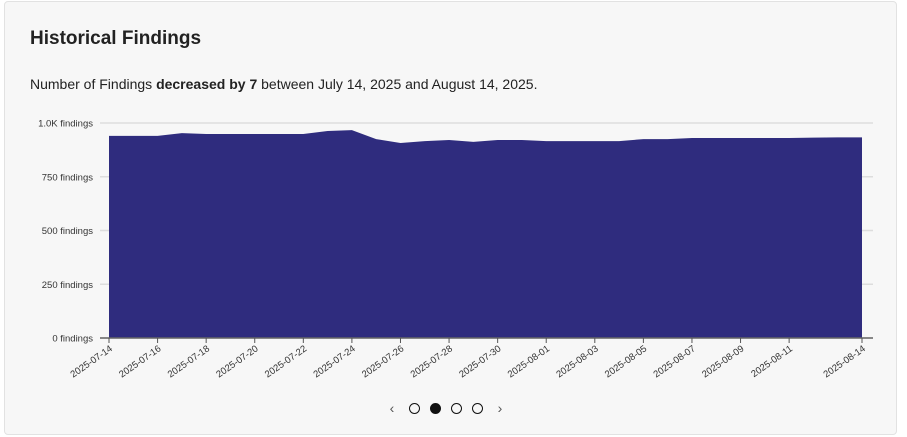 The height and width of the screenshot is (437, 907). Describe the element at coordinates (189, 361) in the screenshot. I see `x-tick-label: 2025-07-18` at that location.